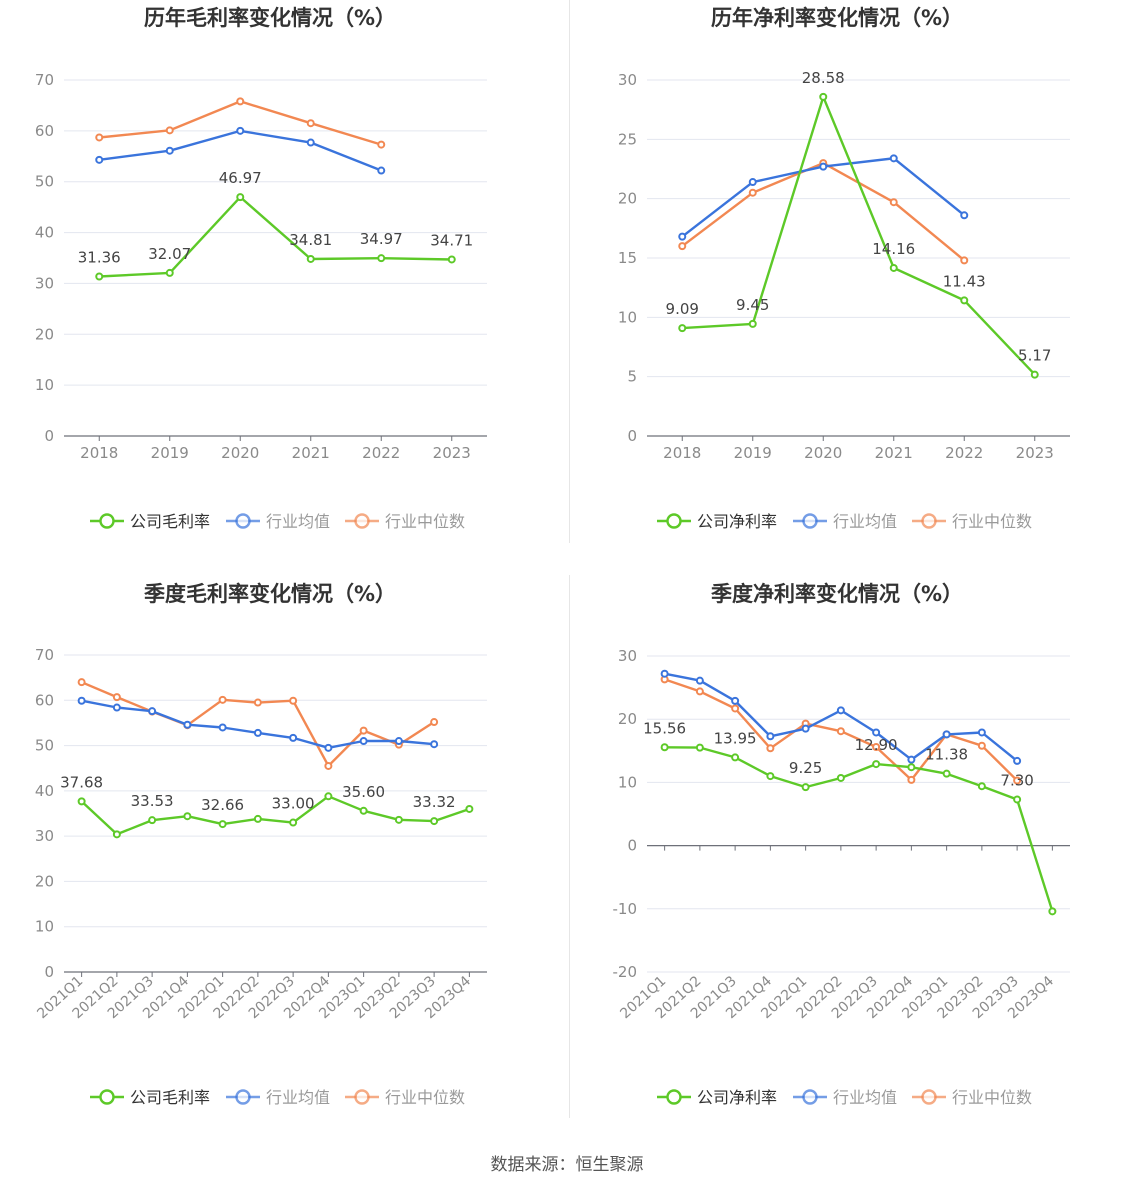 The image size is (1134, 1188). What do you see at coordinates (837, 18) in the screenshot?
I see `chart-title: 历年净利率变化情况（%）` at bounding box center [837, 18].